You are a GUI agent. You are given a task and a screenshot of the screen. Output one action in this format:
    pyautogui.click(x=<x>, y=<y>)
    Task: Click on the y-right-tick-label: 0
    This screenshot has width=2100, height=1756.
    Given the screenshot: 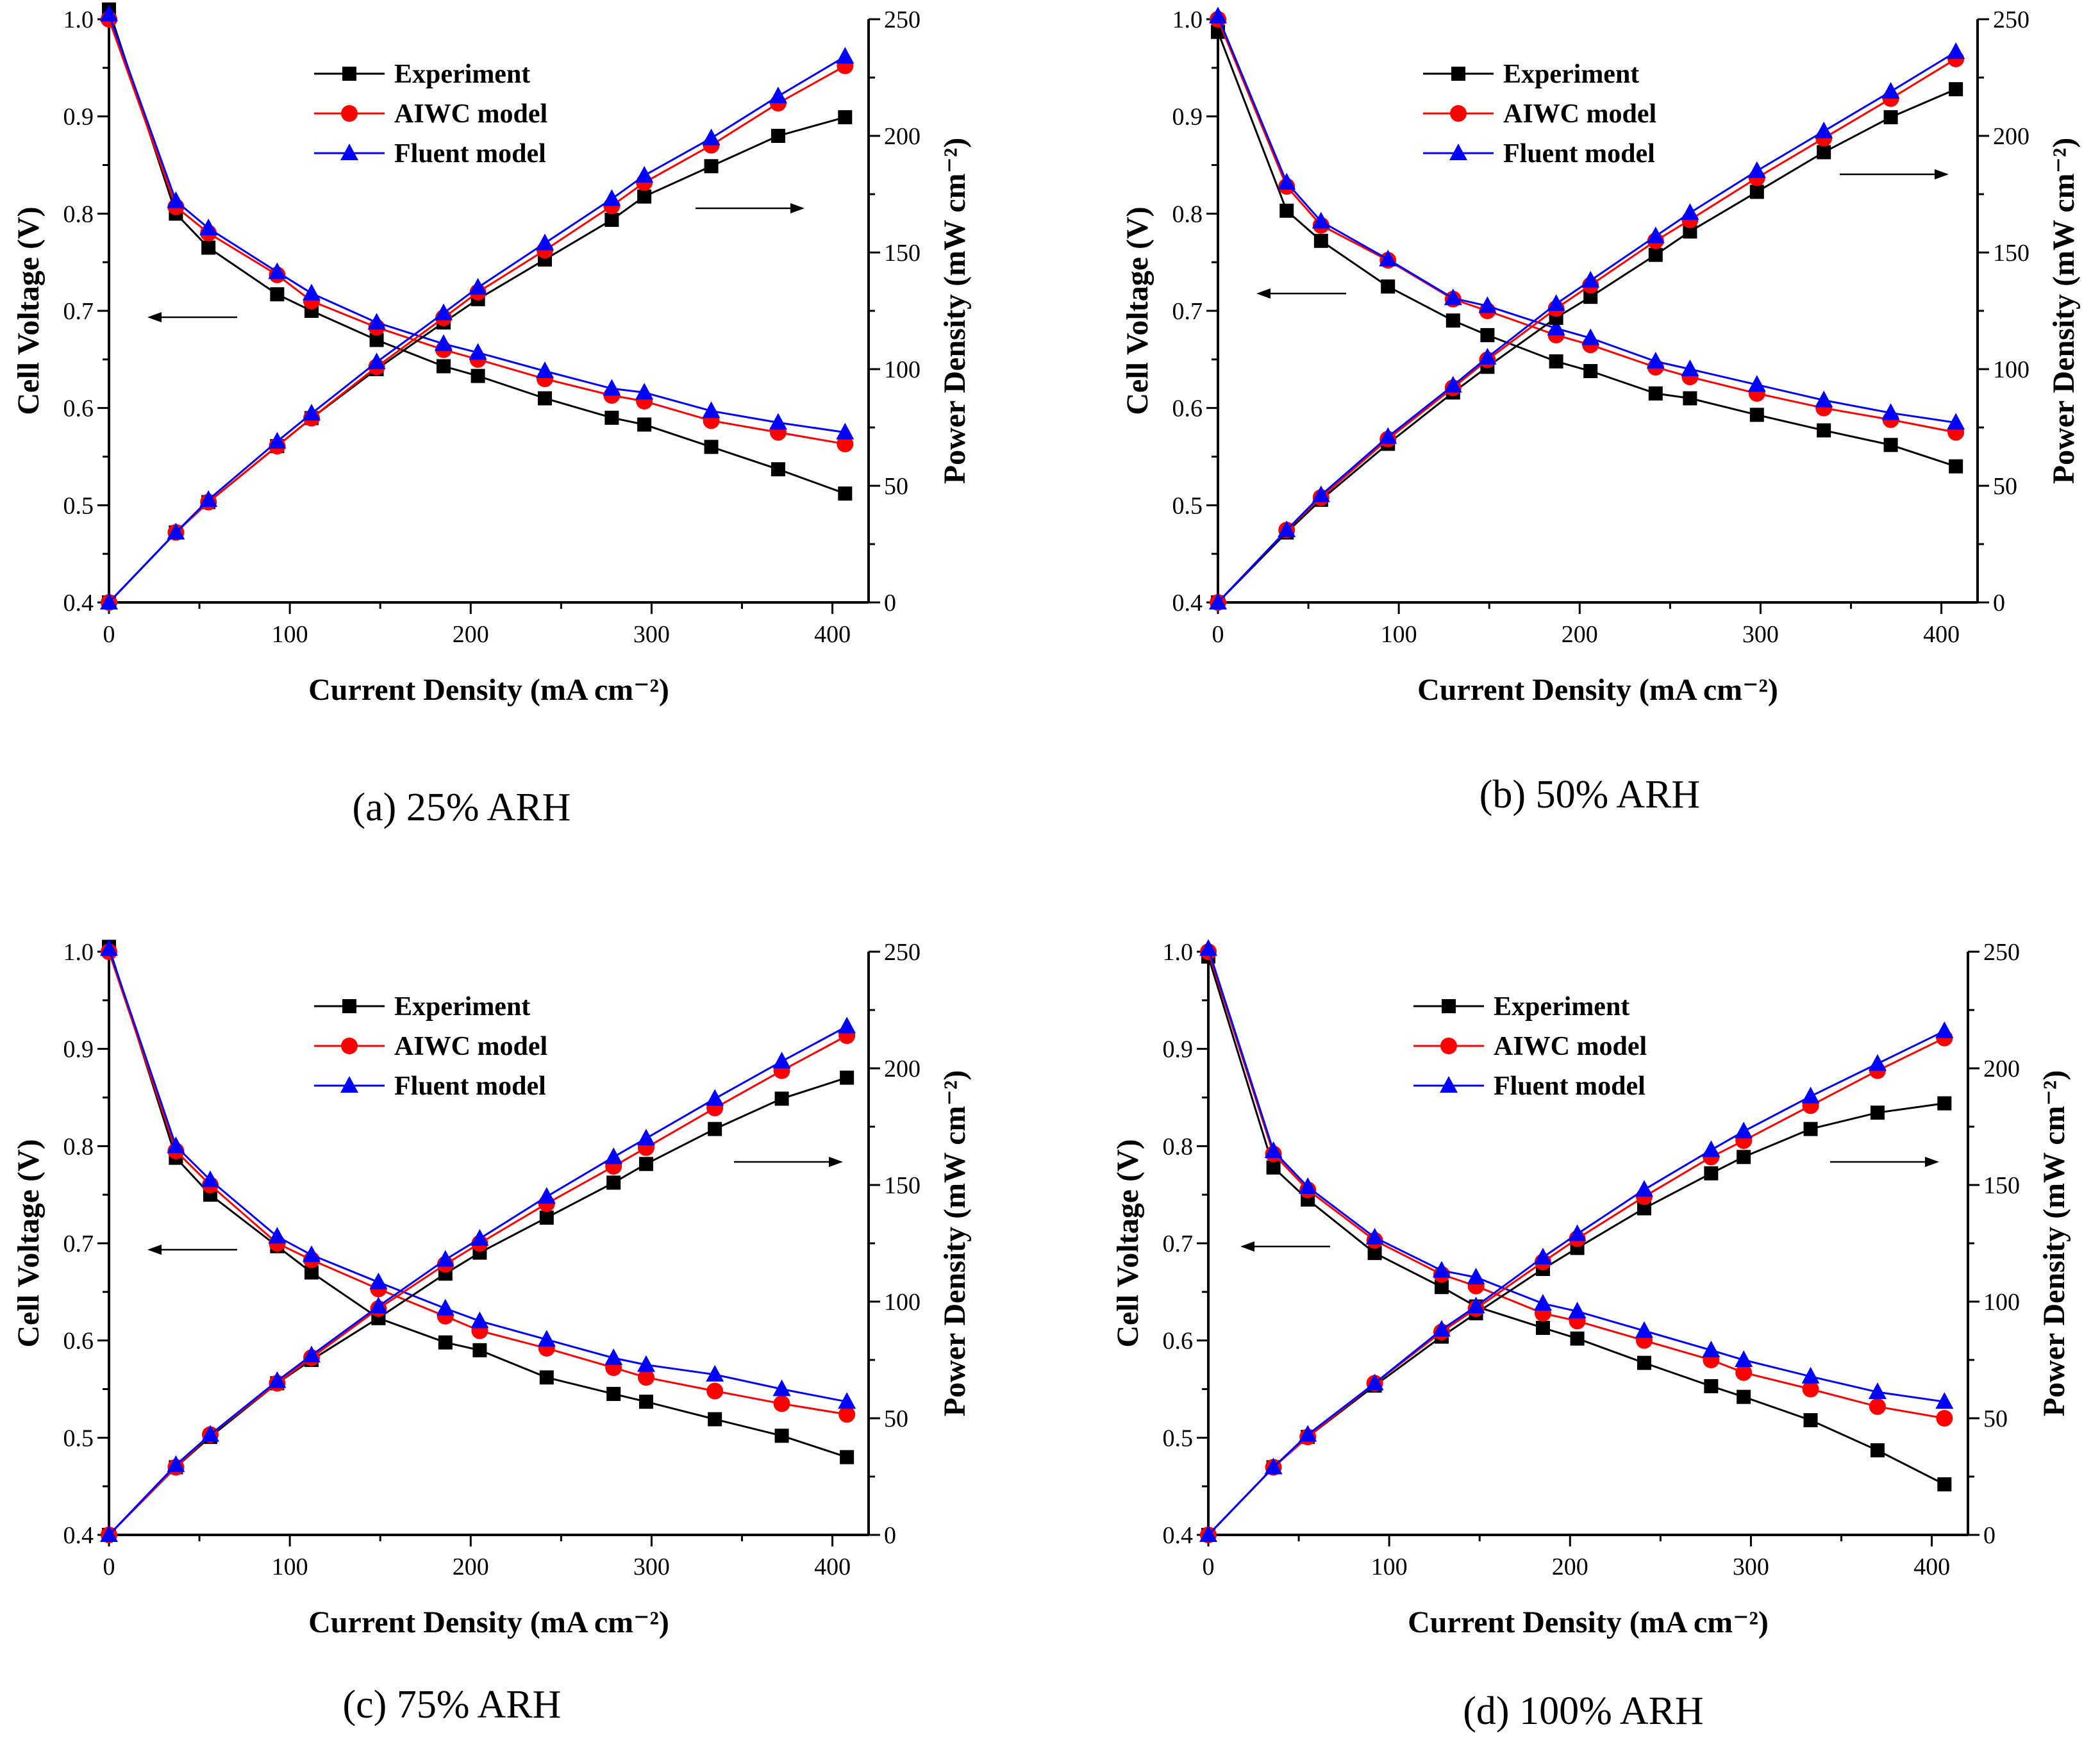 What is the action you would take?
    pyautogui.click(x=890, y=603)
    